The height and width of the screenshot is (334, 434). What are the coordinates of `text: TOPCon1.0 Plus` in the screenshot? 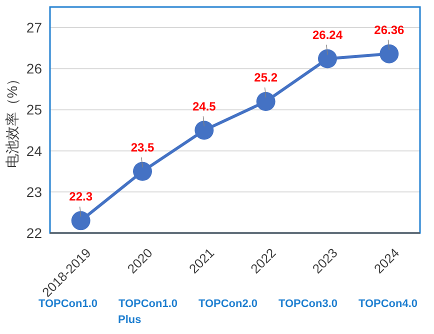 It's located at (148, 312).